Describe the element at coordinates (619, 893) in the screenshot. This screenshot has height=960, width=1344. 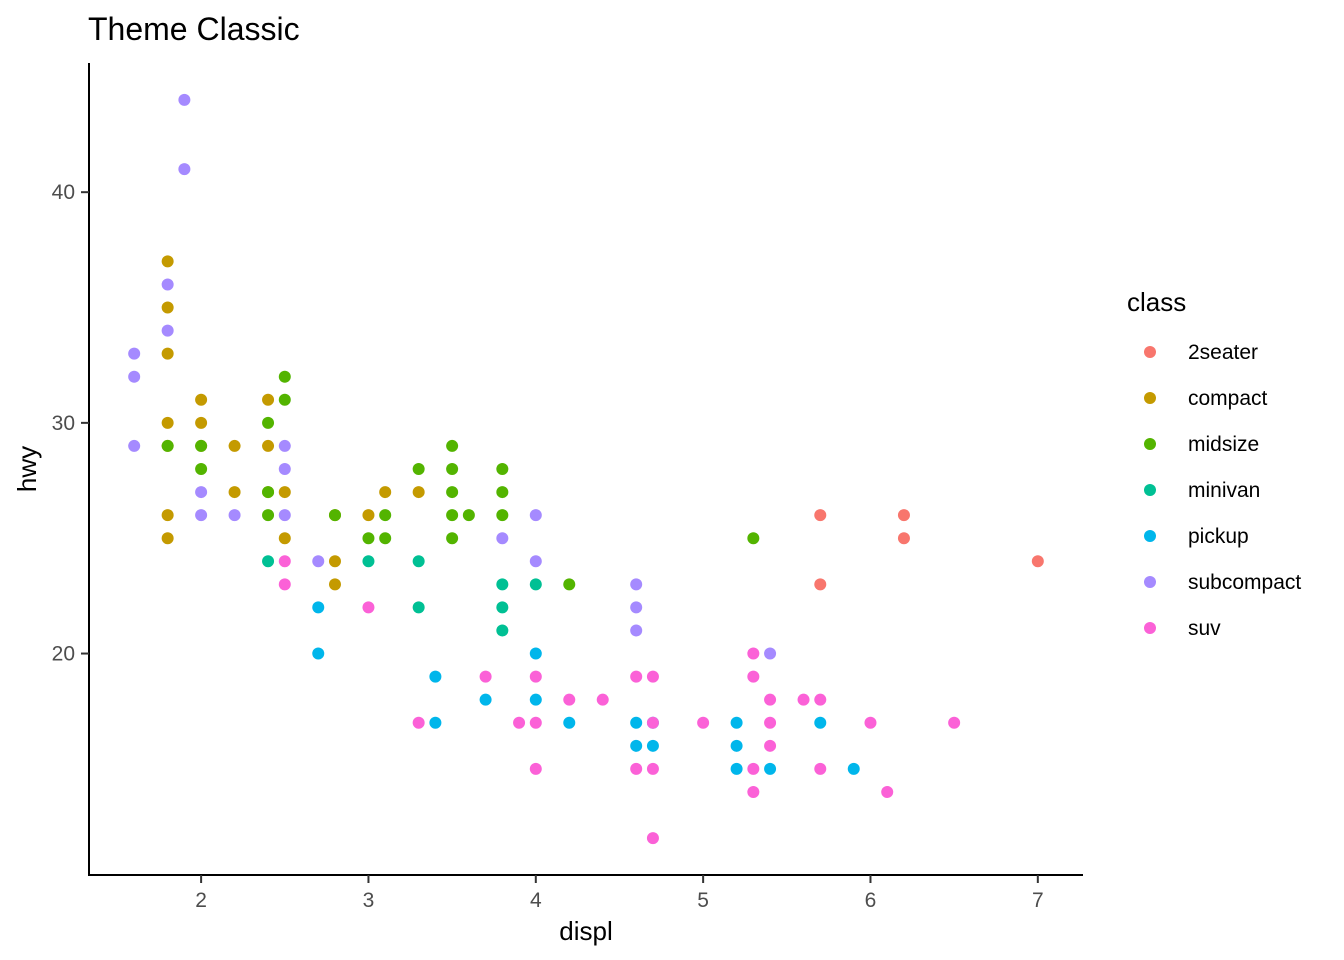
I see `x-axis-ticks: 2 3 4 5 6 7` at that location.